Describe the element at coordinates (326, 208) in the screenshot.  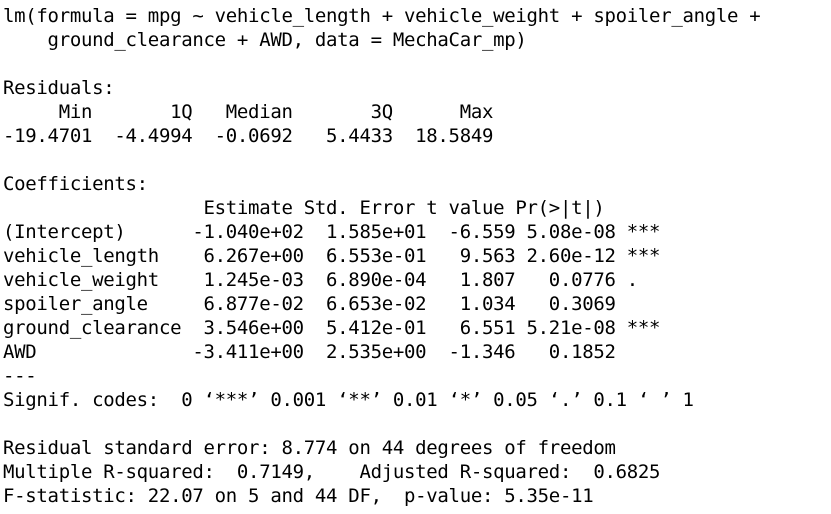
I see `coefficients-header: Estimate Std. Error t value Pr(>|t|)` at that location.